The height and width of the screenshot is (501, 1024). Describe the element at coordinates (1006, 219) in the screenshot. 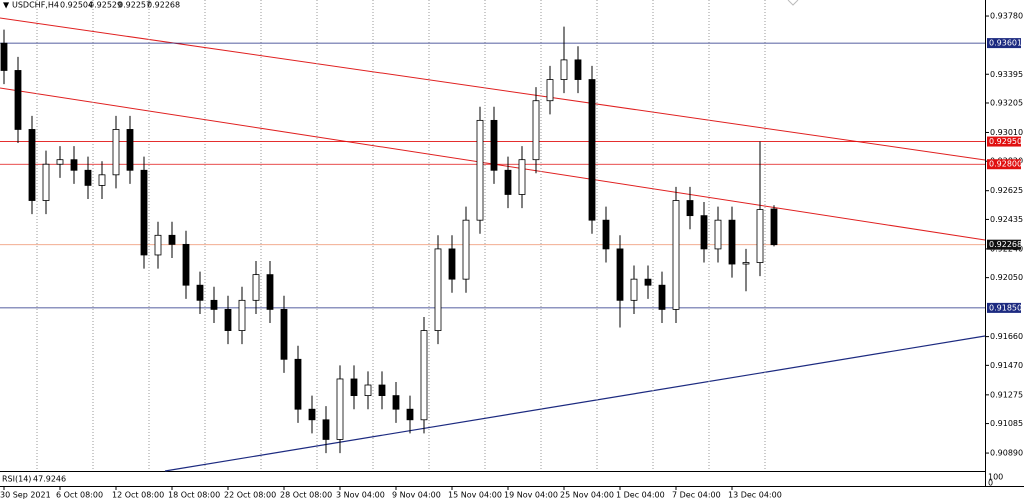

I see `y-tick-label: 0.92435` at that location.